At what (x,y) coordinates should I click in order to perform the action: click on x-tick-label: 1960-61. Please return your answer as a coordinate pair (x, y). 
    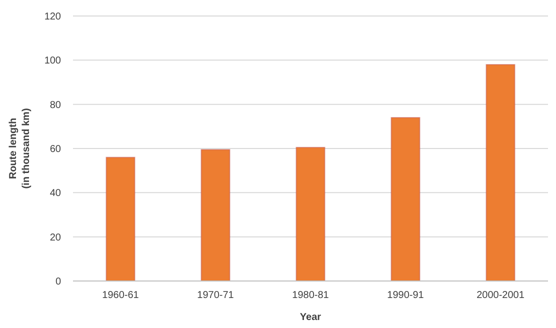
    Looking at the image, I should click on (121, 295).